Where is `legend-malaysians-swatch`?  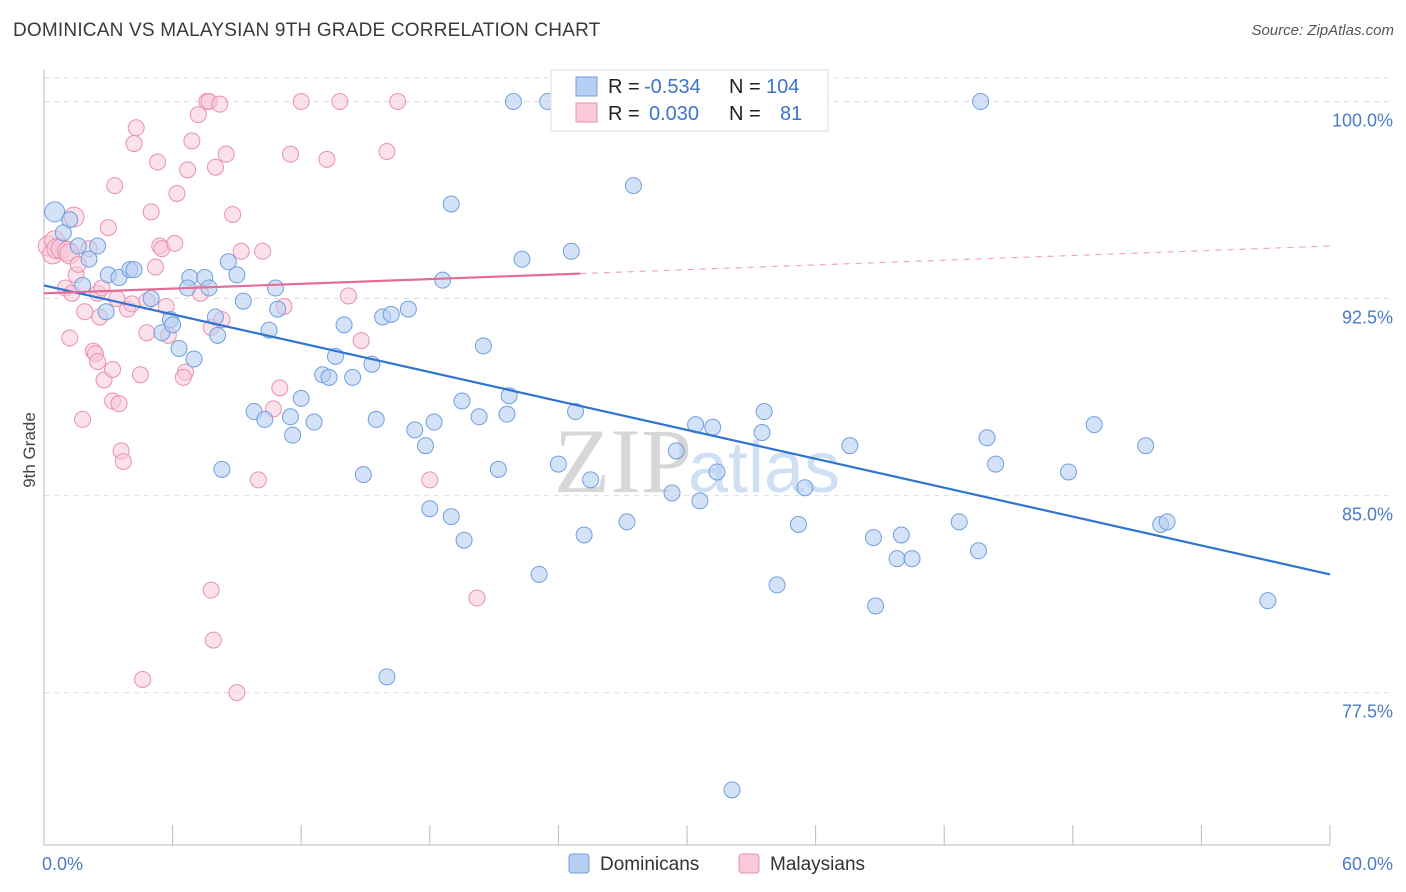
legend-malaysians-swatch is located at coordinates (749, 863).